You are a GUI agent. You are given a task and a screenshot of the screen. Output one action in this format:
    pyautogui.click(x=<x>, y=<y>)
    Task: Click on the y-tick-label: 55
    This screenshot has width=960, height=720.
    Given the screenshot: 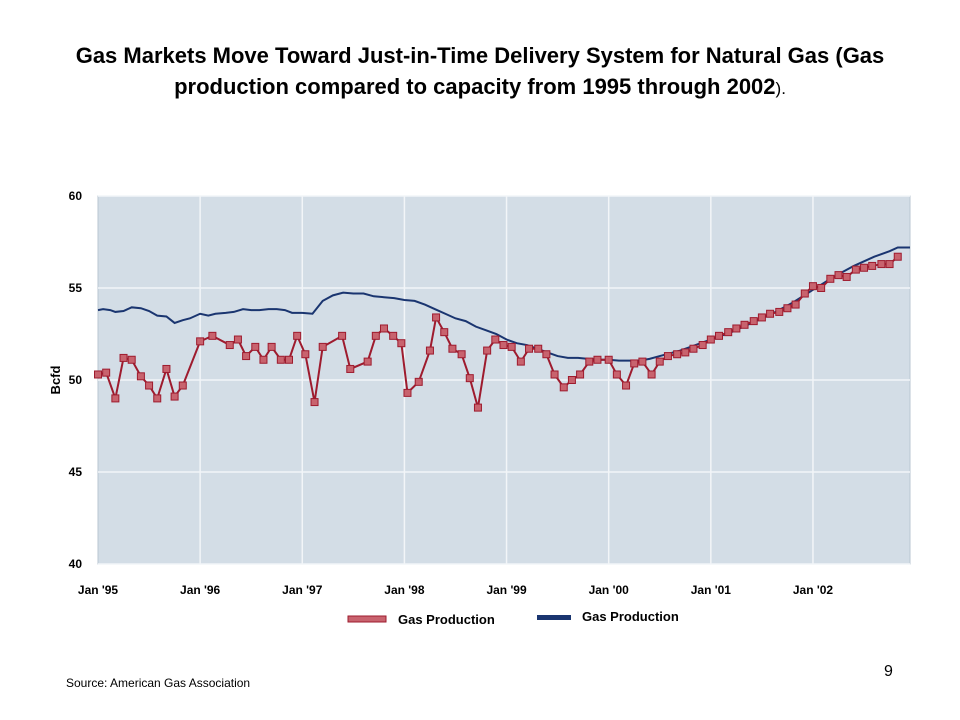 What is the action you would take?
    pyautogui.click(x=76, y=288)
    